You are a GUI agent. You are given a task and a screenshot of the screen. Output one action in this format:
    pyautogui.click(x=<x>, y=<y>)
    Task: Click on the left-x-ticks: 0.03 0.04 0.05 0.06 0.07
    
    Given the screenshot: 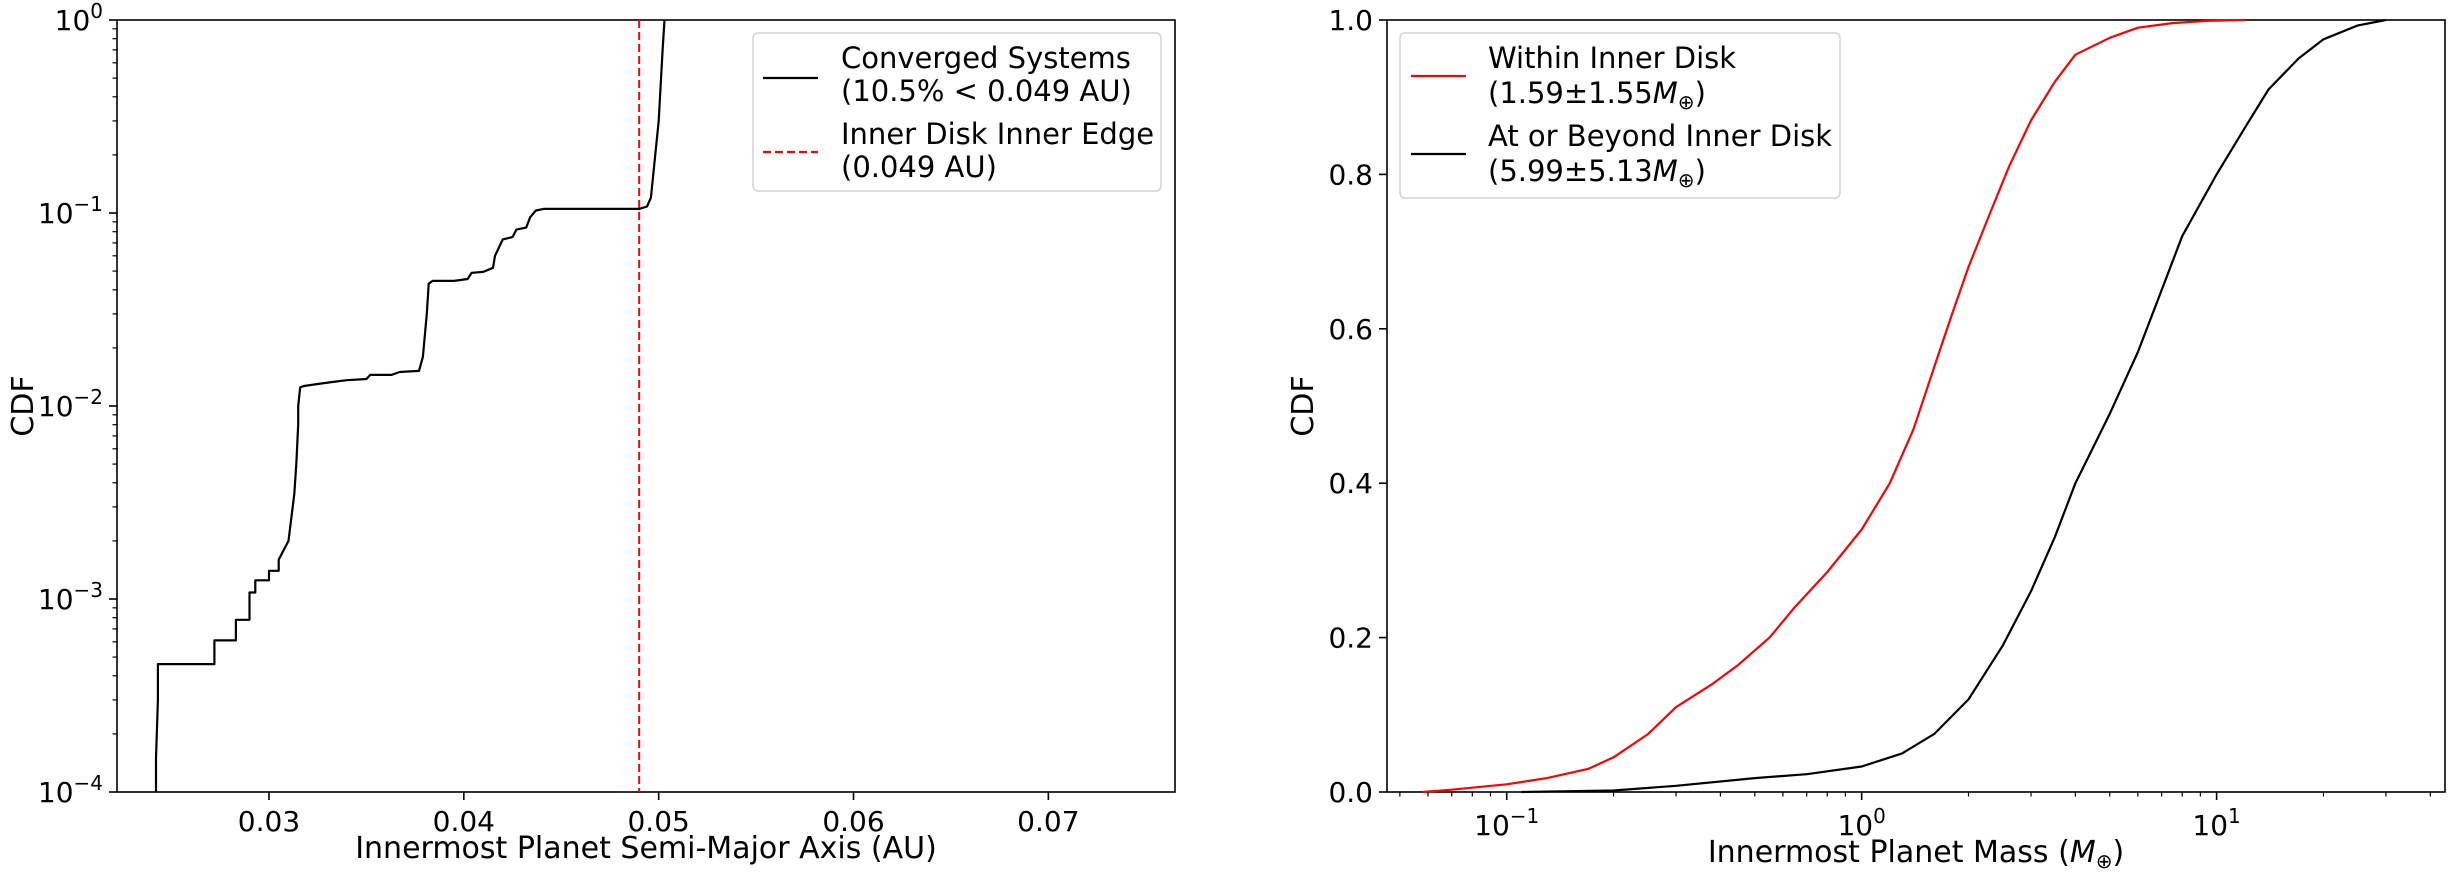 What is the action you would take?
    pyautogui.click(x=659, y=815)
    